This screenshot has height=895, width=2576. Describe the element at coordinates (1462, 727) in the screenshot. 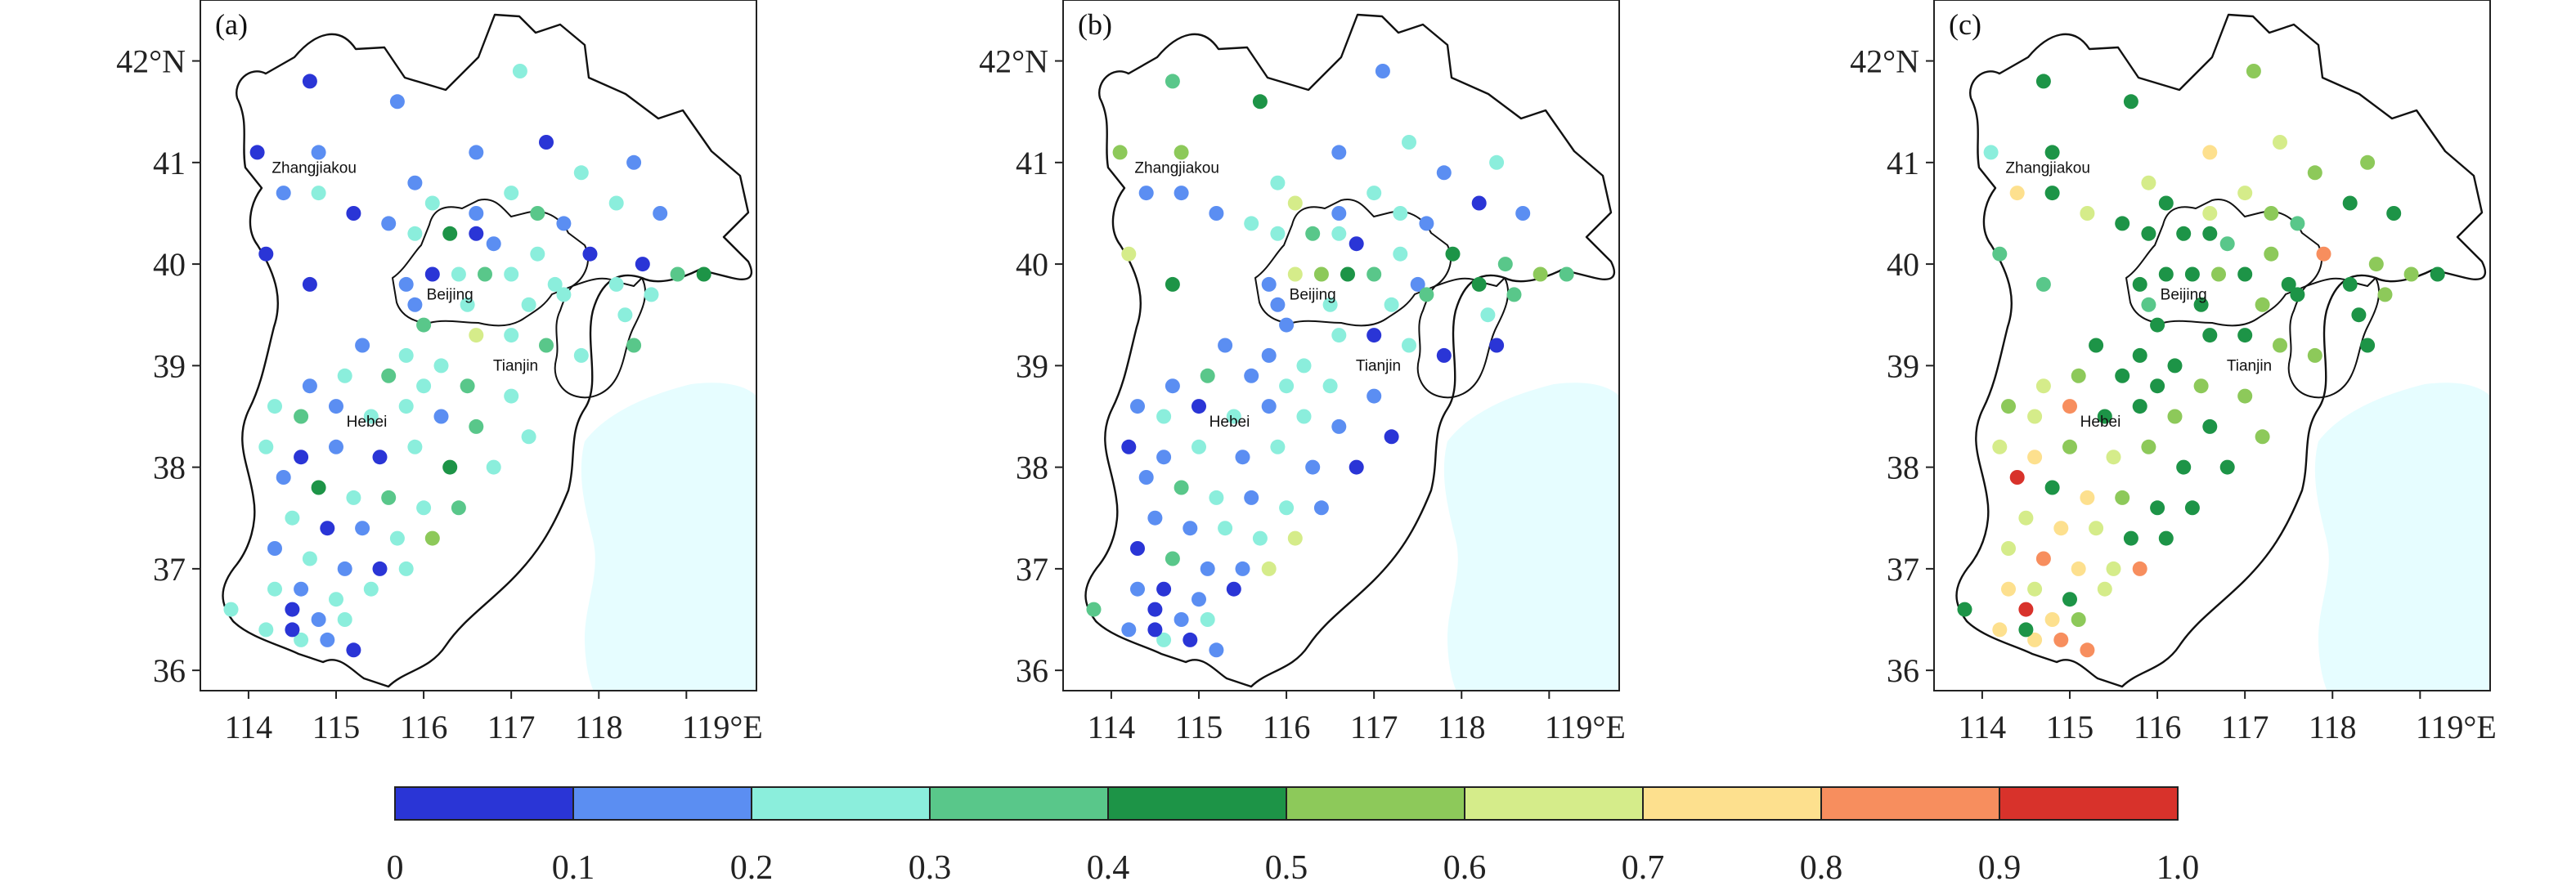

I see `lon-tick-label: 118` at that location.